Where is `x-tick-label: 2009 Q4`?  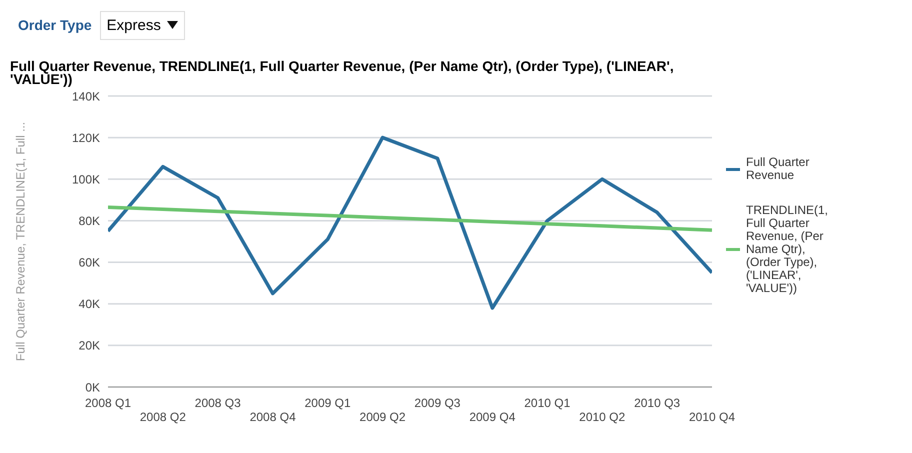 x-tick-label: 2009 Q4 is located at coordinates (492, 417).